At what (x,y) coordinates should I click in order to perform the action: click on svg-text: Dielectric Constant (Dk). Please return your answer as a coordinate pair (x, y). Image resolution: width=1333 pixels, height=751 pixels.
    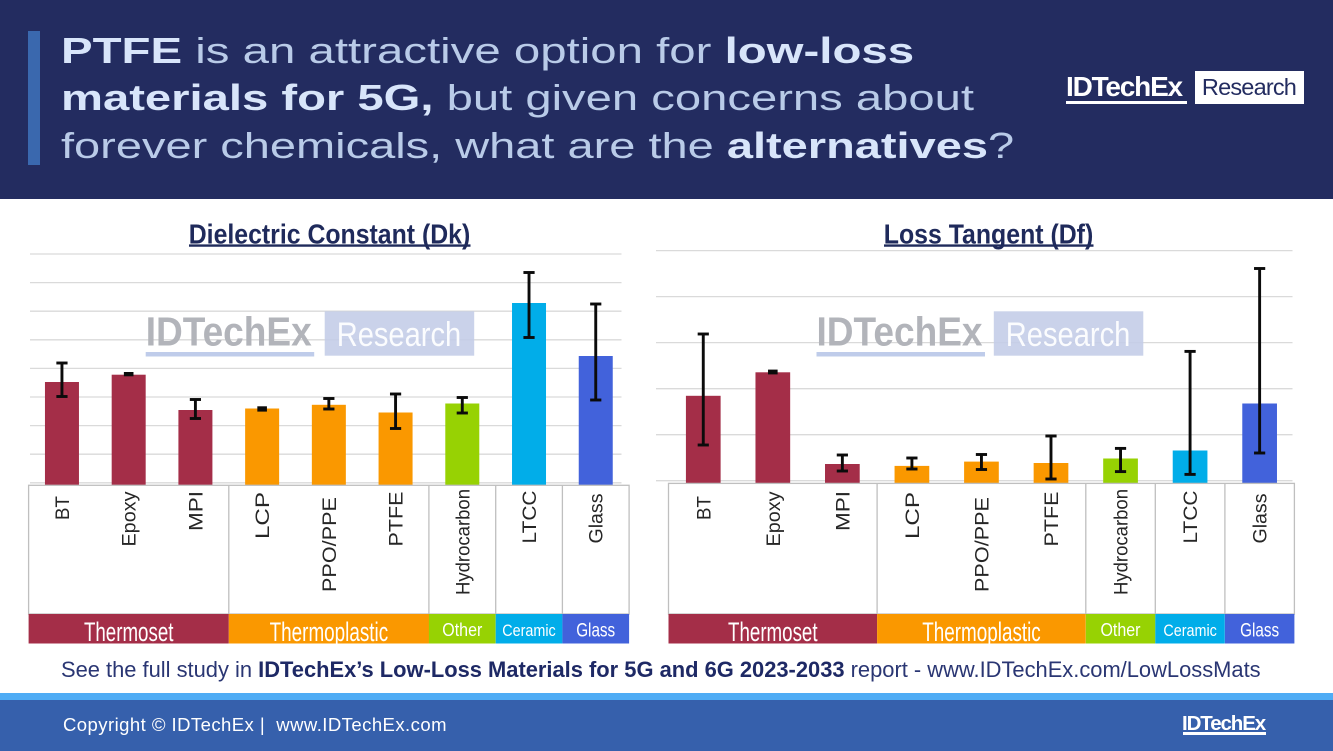
    Looking at the image, I should click on (330, 234).